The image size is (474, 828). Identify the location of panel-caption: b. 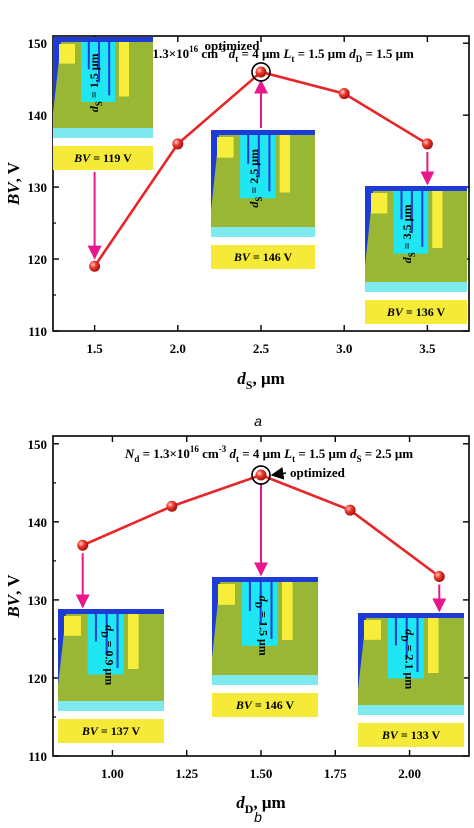
(258, 817).